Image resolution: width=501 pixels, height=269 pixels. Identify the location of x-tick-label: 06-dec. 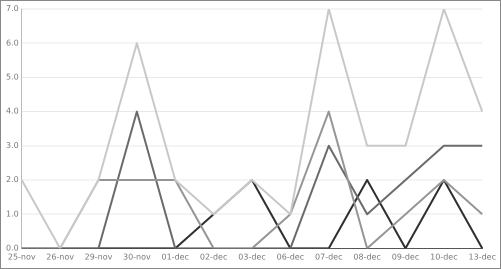
(290, 257).